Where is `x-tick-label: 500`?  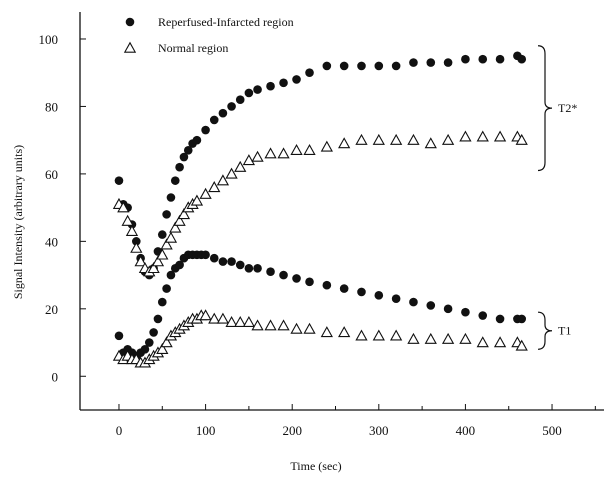
x-tick-label: 500 is located at coordinates (552, 430).